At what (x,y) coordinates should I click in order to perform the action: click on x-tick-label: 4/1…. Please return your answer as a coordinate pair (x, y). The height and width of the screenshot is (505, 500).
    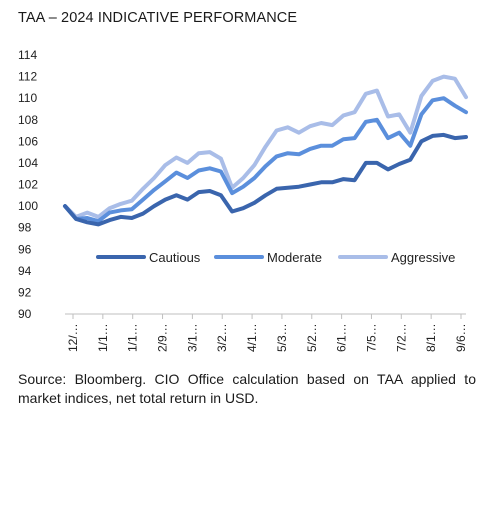
    Looking at the image, I should click on (252, 337).